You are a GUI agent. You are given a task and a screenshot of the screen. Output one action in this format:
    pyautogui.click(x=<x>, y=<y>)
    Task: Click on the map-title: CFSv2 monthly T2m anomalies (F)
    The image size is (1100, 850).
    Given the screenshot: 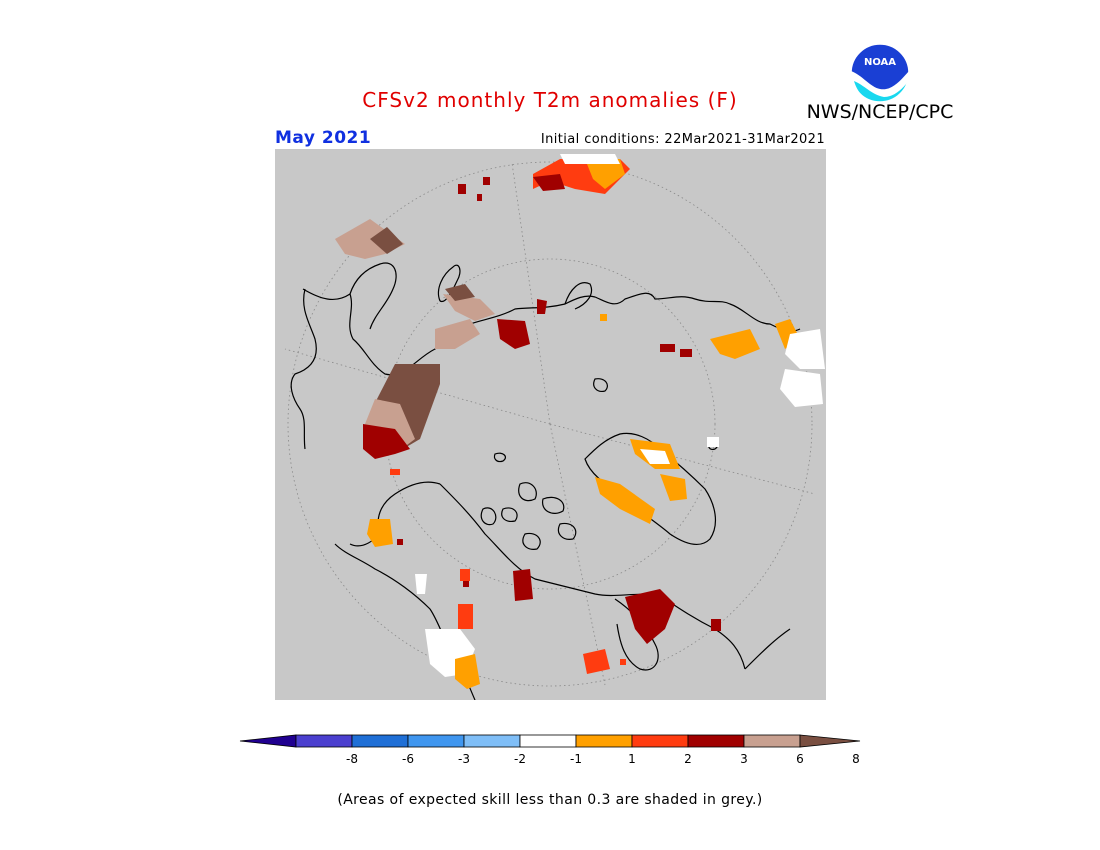 What is the action you would take?
    pyautogui.click(x=550, y=100)
    